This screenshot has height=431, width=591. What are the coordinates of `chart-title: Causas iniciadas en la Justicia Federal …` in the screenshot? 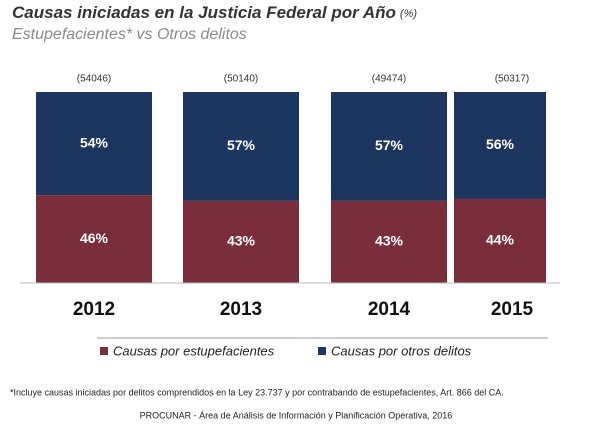 It's located at (214, 12).